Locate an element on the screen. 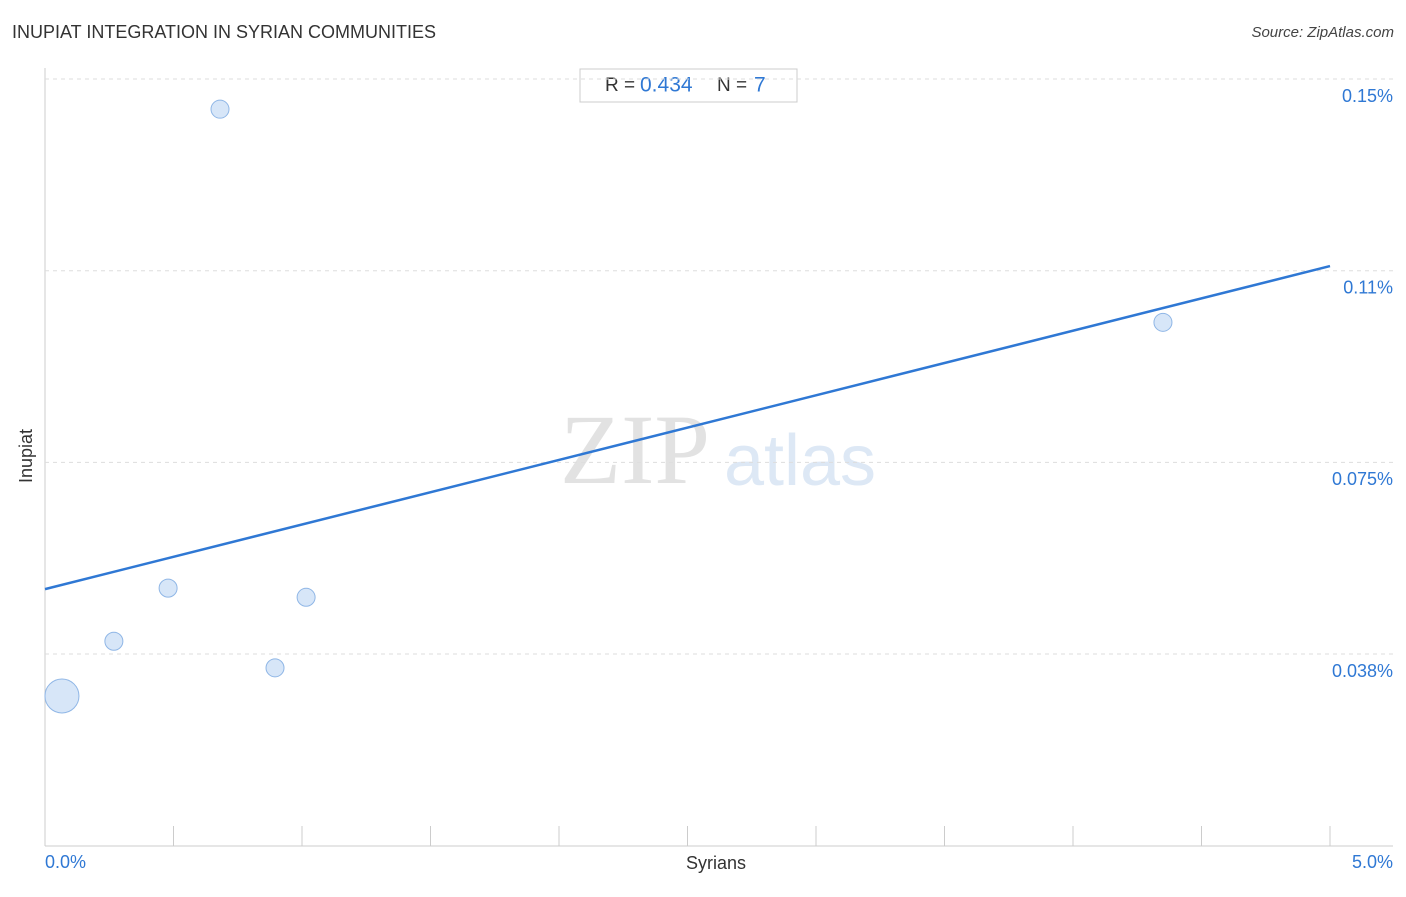  x-tick-label: 5.0% is located at coordinates (1372, 862).